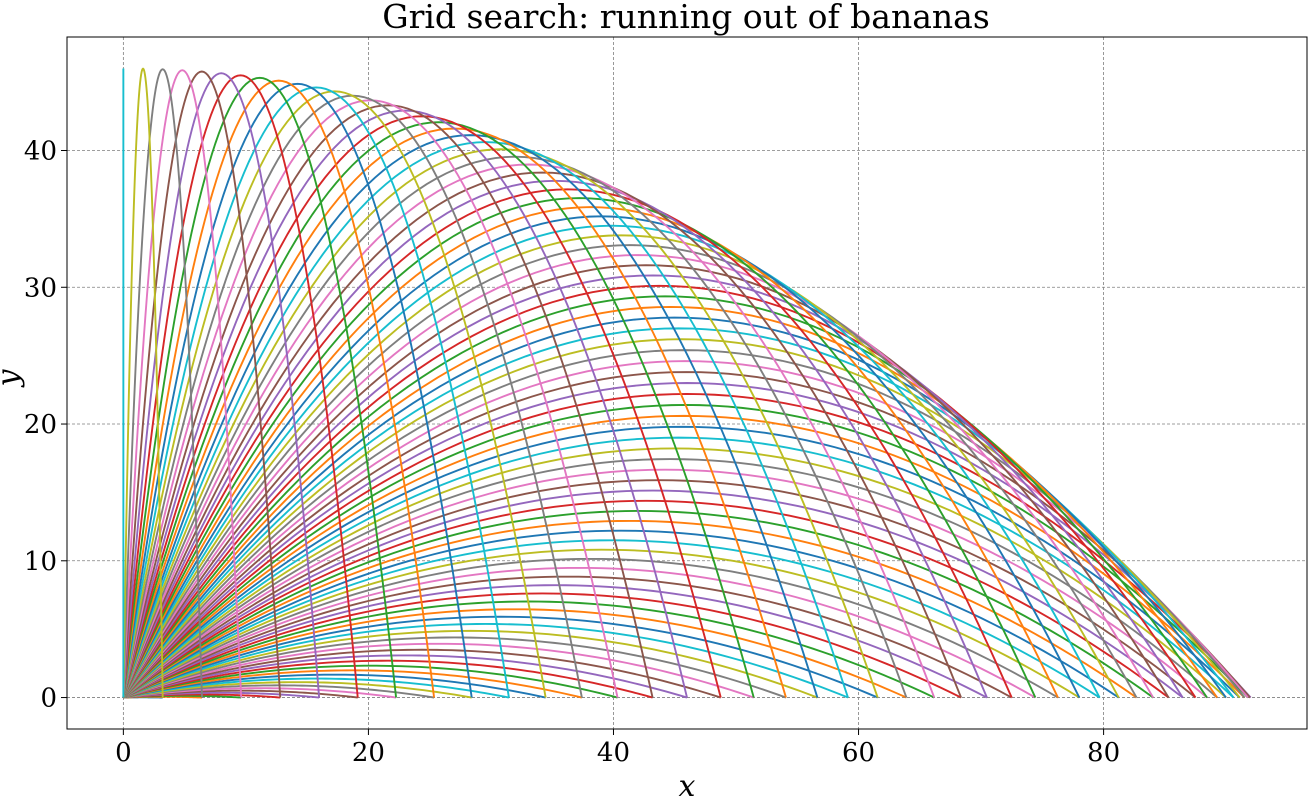 The width and height of the screenshot is (1309, 803). What do you see at coordinates (1103, 753) in the screenshot?
I see `x-tick-label: 80` at bounding box center [1103, 753].